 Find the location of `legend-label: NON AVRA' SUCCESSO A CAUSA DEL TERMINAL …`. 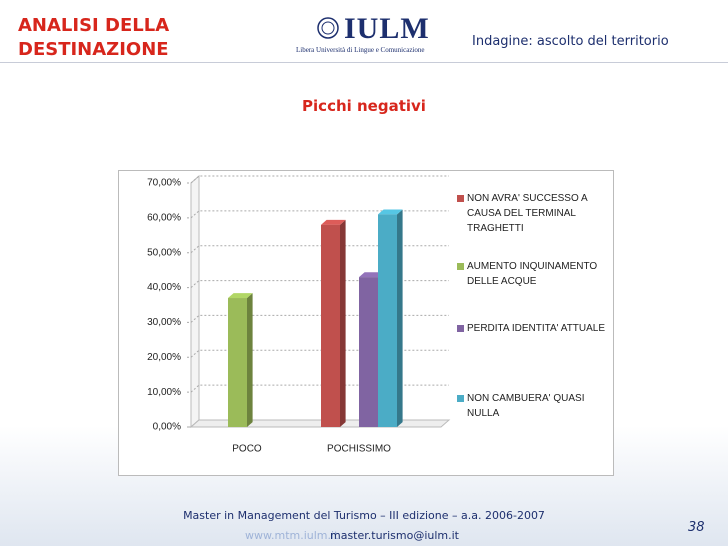

legend-label: NON AVRA' SUCCESSO A CAUSA DEL TERMINAL … is located at coordinates (527, 213).